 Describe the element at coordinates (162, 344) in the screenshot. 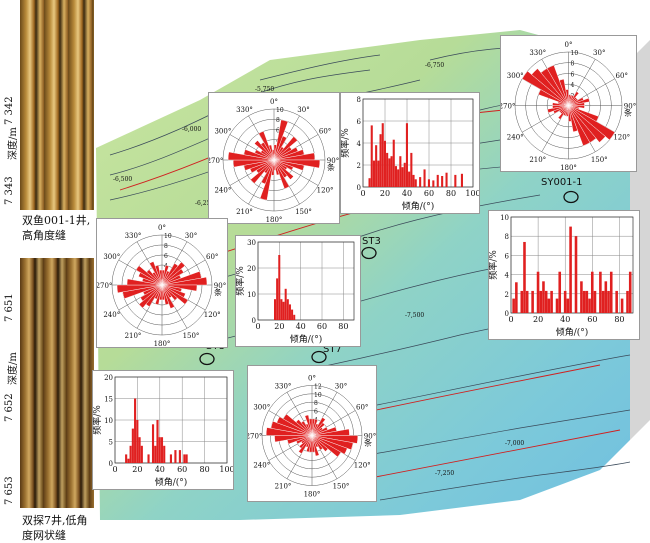

I see `angle-tick-label: 180°` at that location.